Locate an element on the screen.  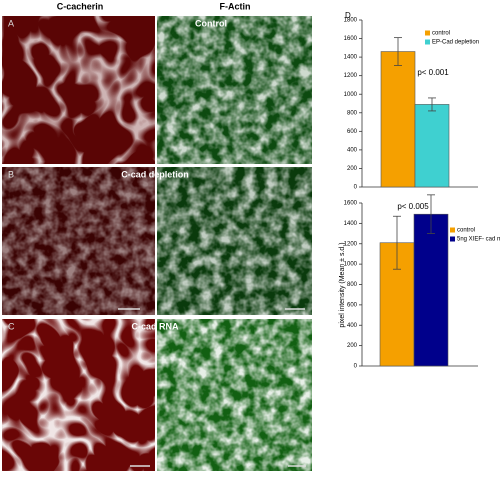
column-title: F-Actin is located at coordinates (235, 6).